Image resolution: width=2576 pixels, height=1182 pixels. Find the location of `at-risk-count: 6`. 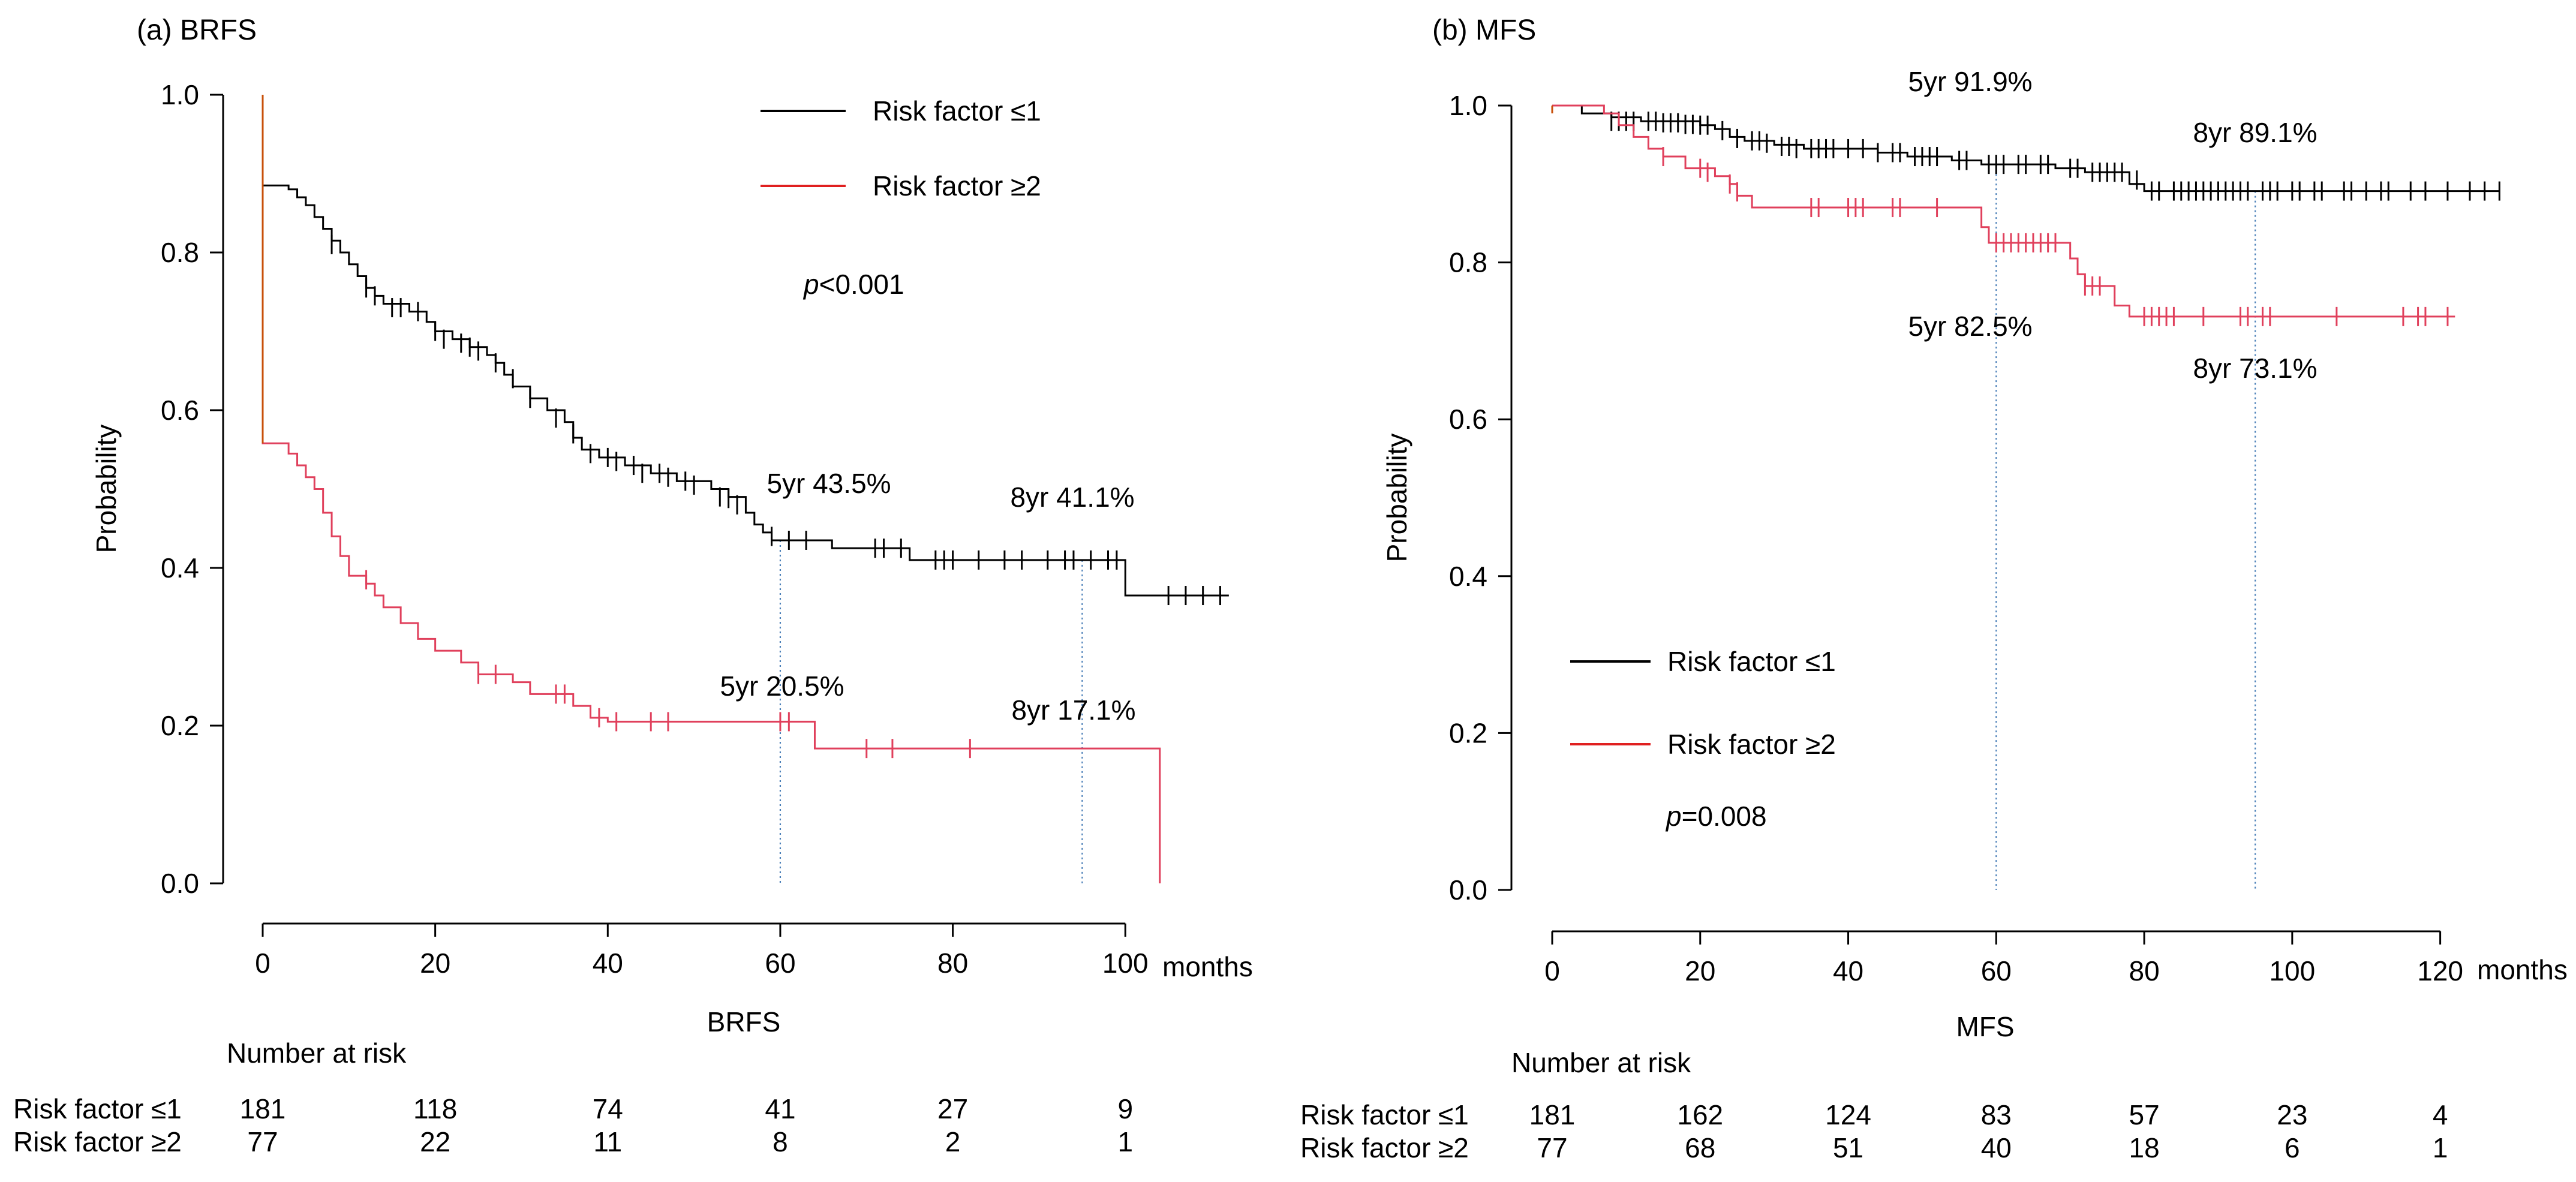

at-risk-count: 6 is located at coordinates (2293, 1147).